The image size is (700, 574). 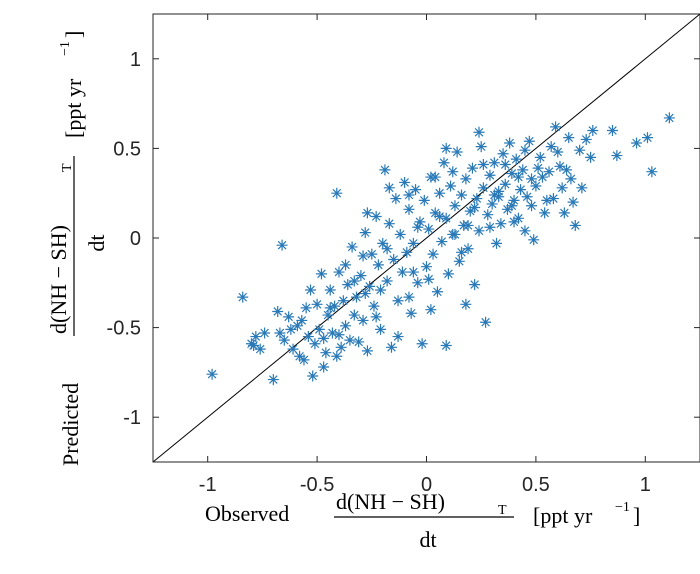 What do you see at coordinates (132, 418) in the screenshot?
I see `y-tick-label: -1` at bounding box center [132, 418].